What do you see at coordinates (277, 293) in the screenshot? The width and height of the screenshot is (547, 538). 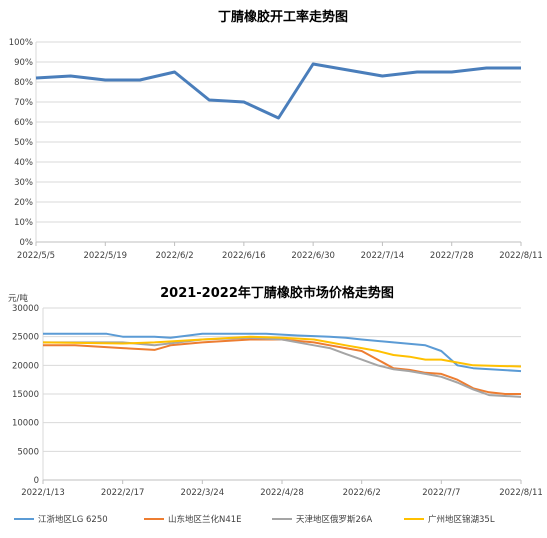 I see `chart-title: 2021-2022年丁腈橡胶市场价格走势图` at bounding box center [277, 293].